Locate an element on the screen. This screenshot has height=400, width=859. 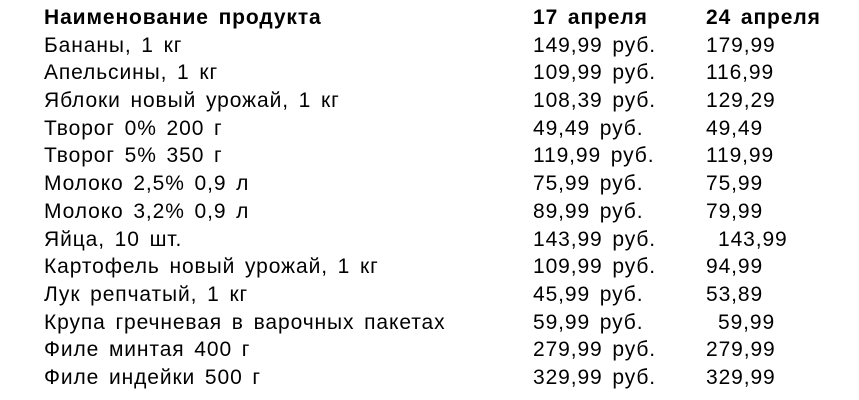
price-24-april: 119,99 is located at coordinates (740, 156).